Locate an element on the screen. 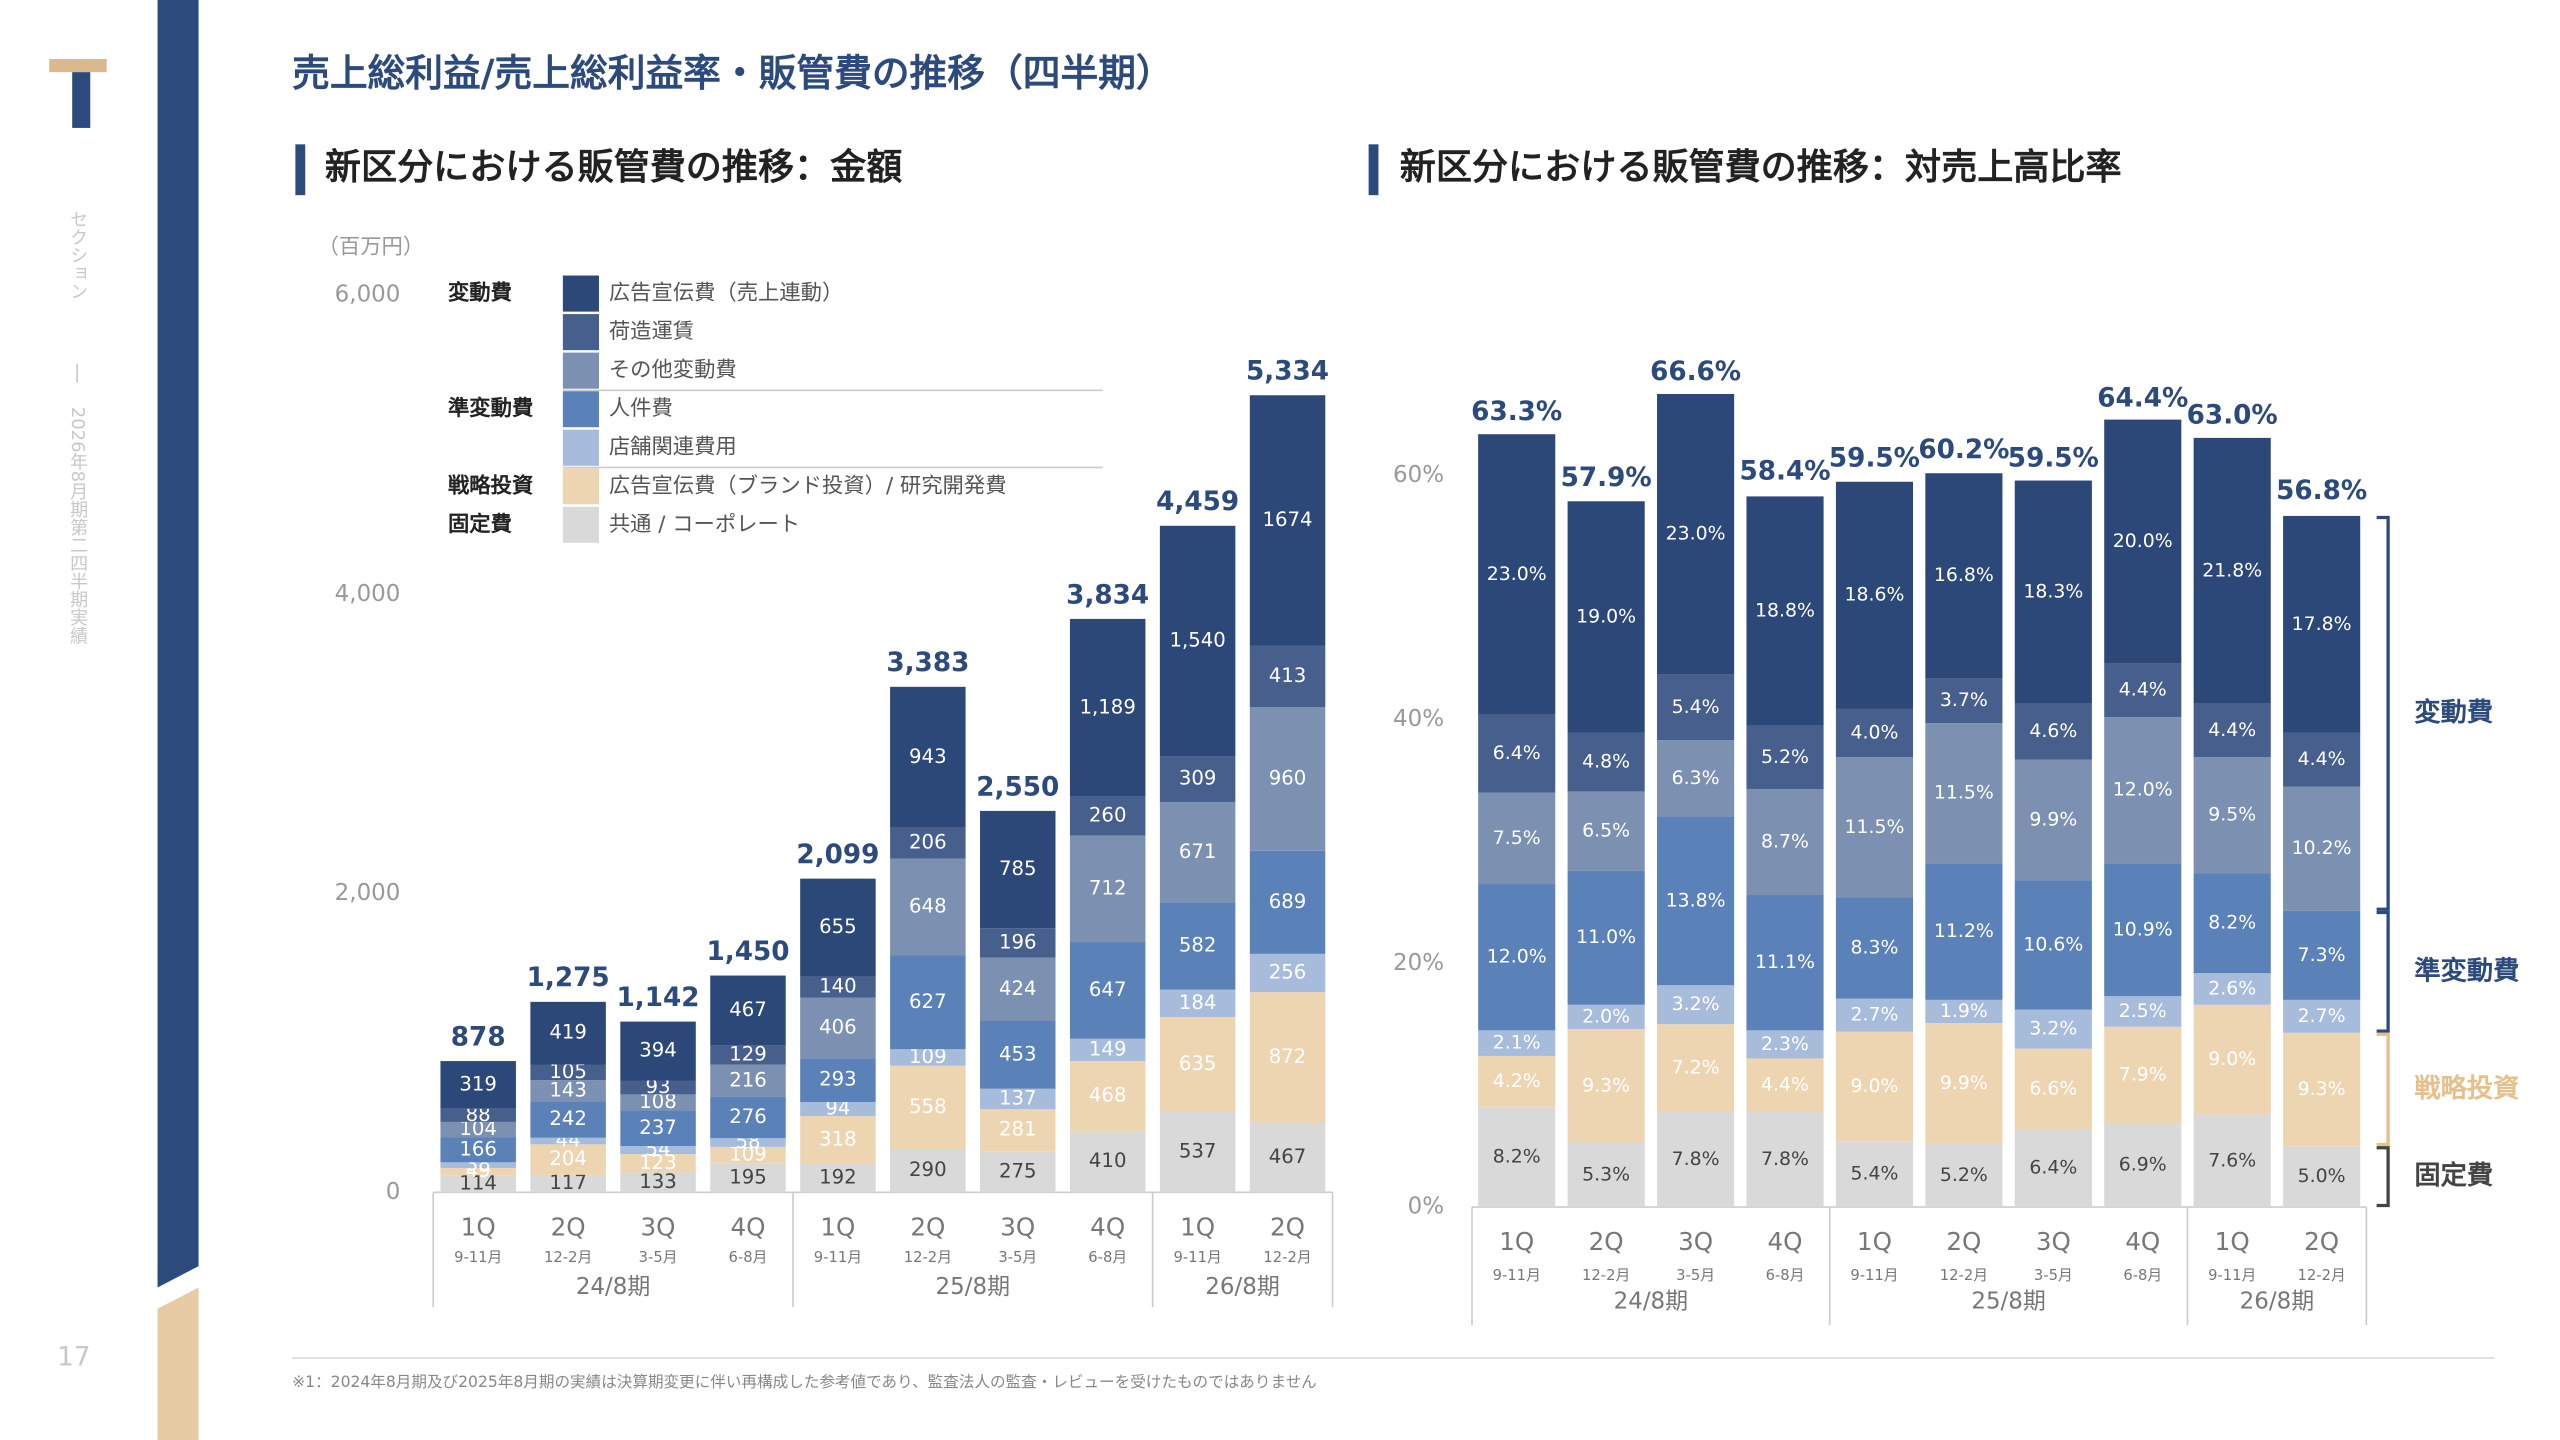 The image size is (2560, 1440). segment-label: 3.7% is located at coordinates (1964, 700).